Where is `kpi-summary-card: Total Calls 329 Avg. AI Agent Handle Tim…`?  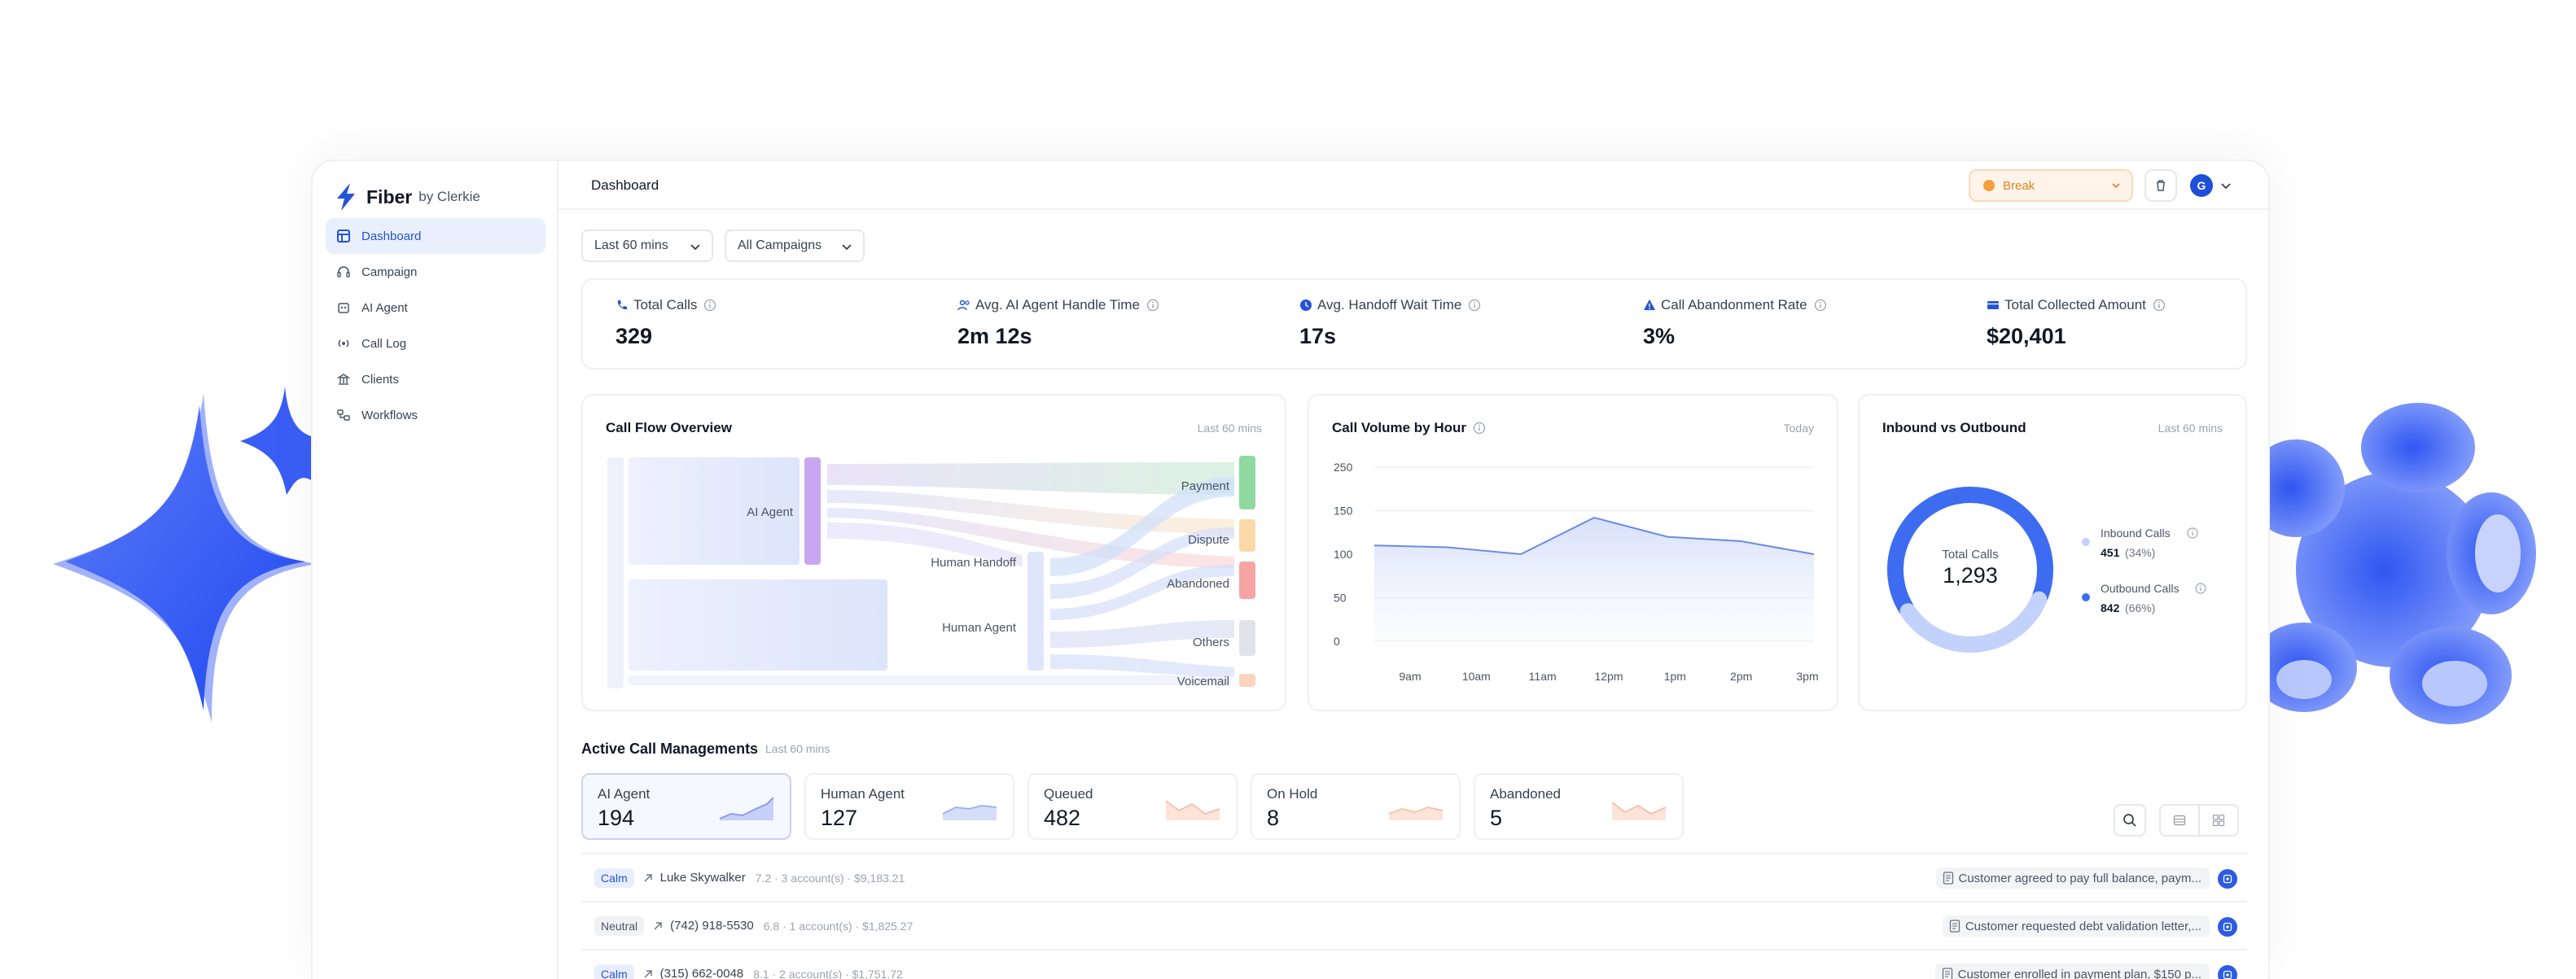
kpi-summary-card: Total Calls 329 Avg. AI Agent Handle Tim… is located at coordinates (1414, 323).